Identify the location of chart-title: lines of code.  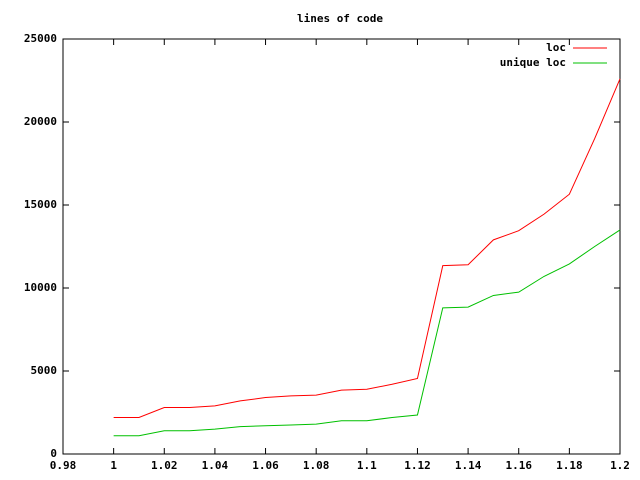
(340, 18).